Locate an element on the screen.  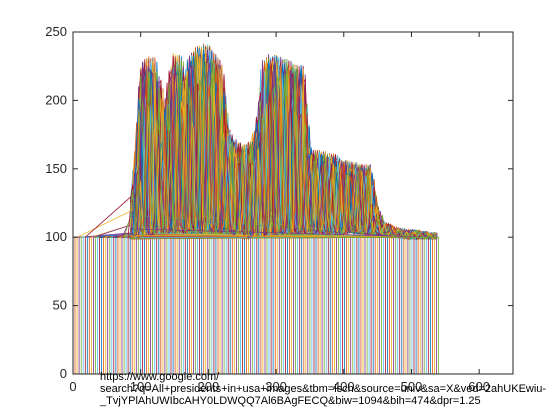
y-tick-label: 100 is located at coordinates (56, 236).